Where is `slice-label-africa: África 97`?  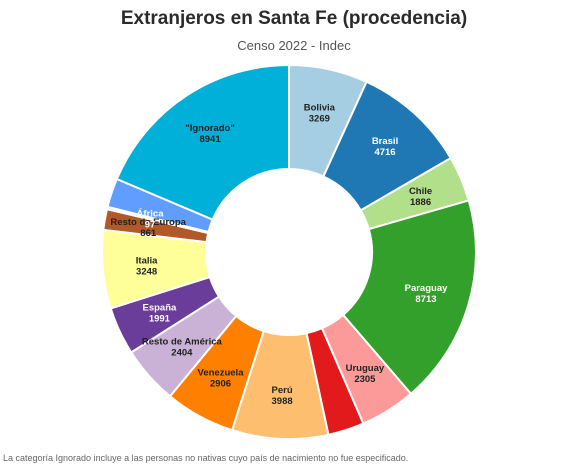 slice-label-africa: África 97 is located at coordinates (151, 219).